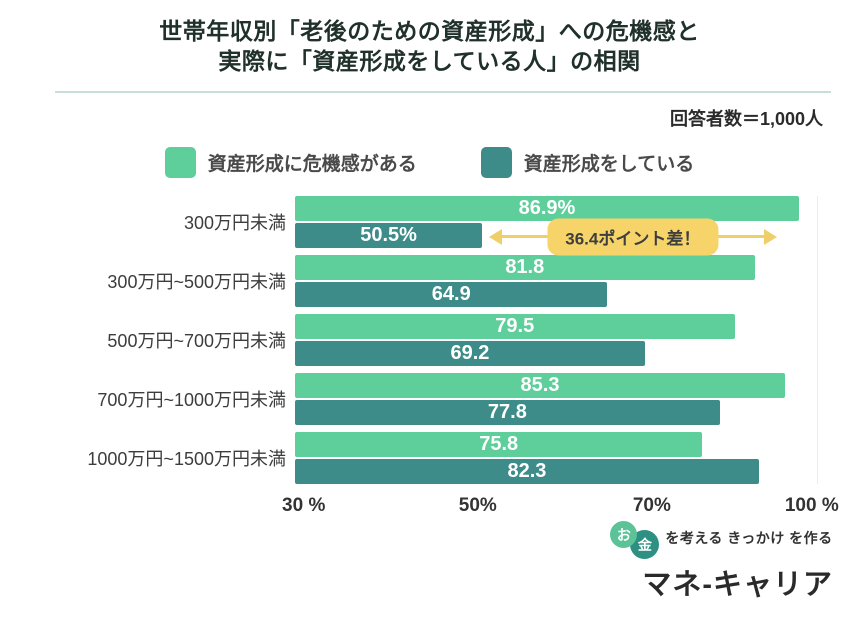  I want to click on brand-tagline: を考える きっかけ を作る, so click(749, 538).